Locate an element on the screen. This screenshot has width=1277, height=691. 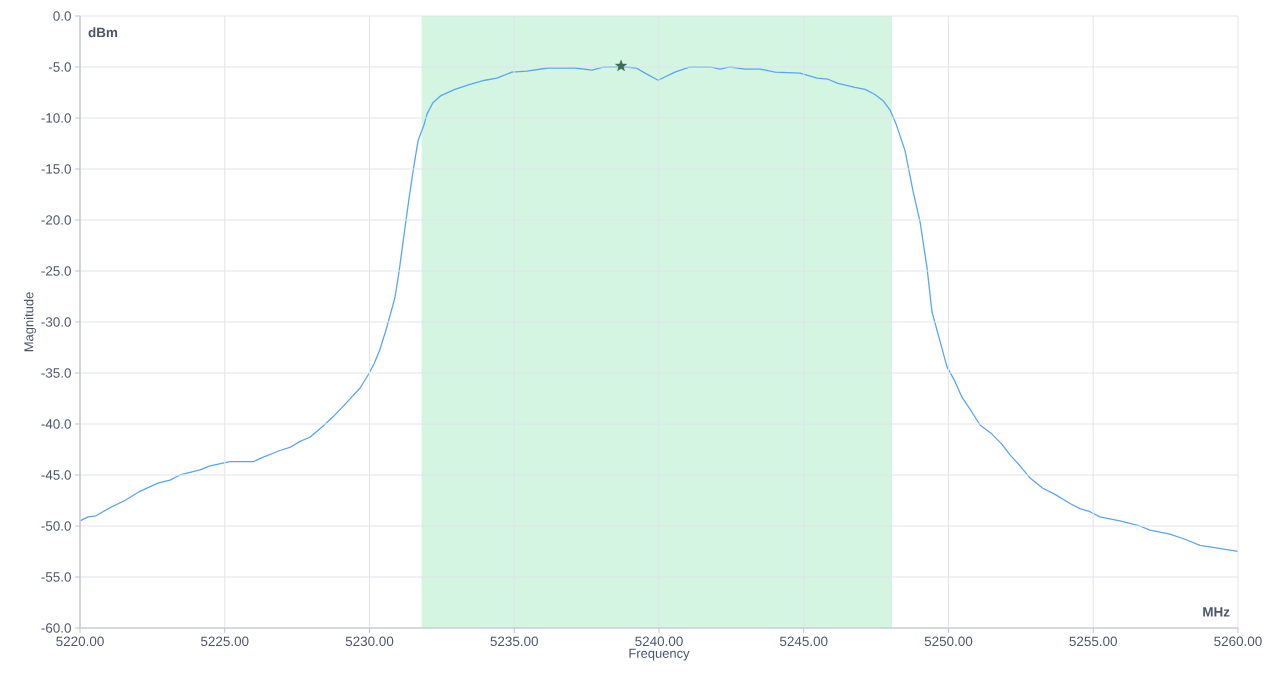
y-tick-label: -50.0 is located at coordinates (56, 526).